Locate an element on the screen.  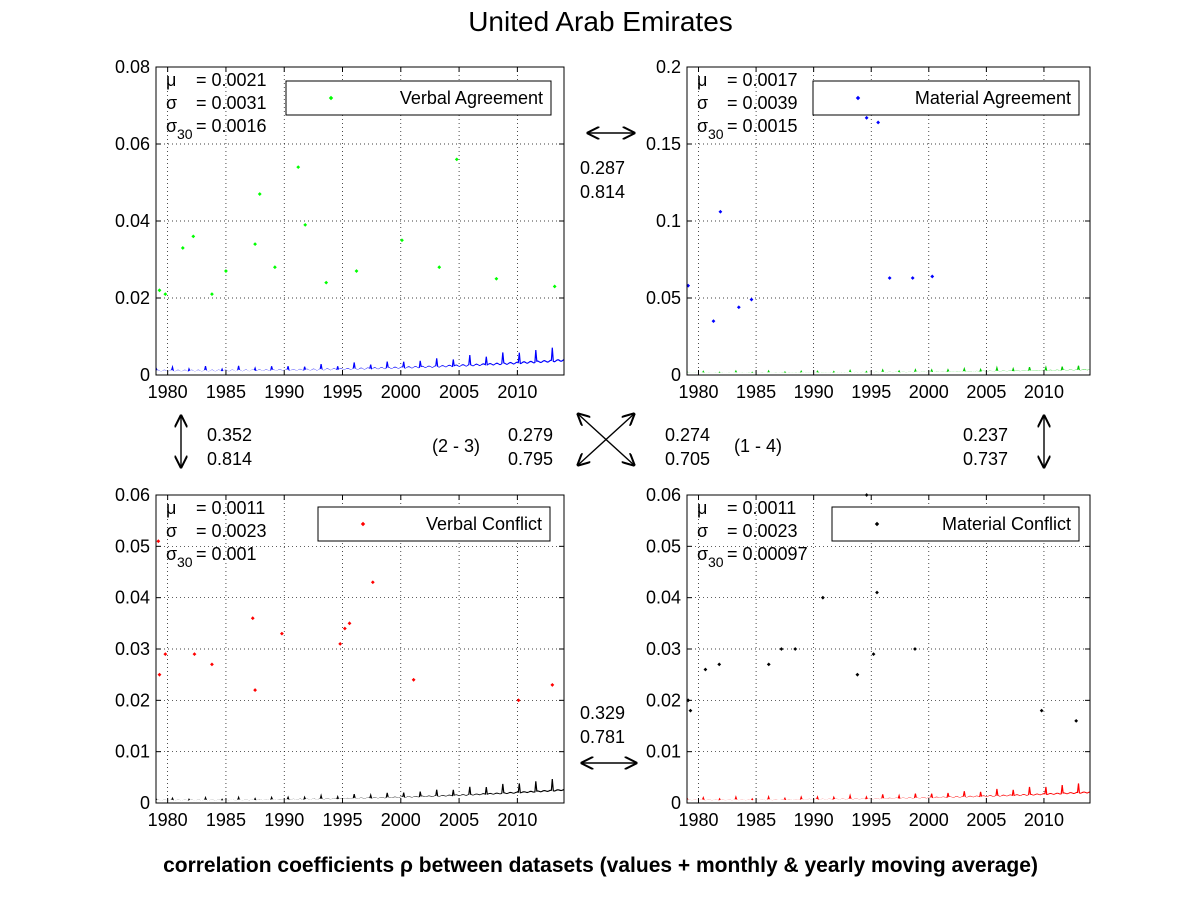
verbal-conflict-ytick-label: 0 is located at coordinates (145, 803).